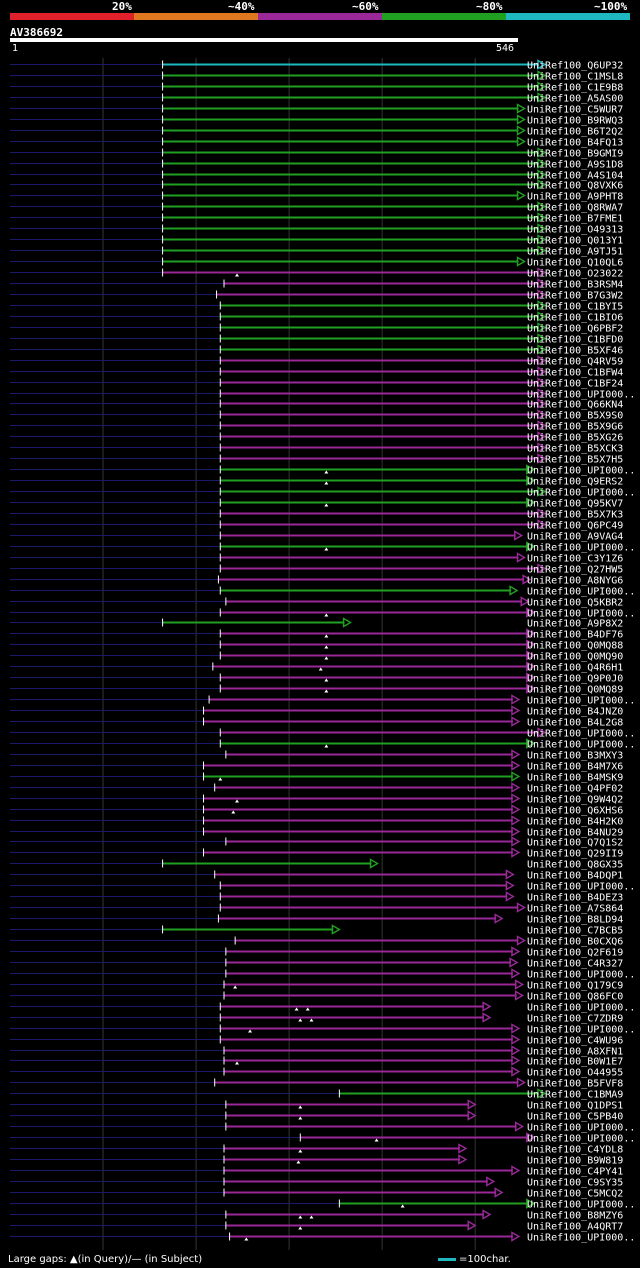 The height and width of the screenshot is (1268, 640). What do you see at coordinates (575, 219) in the screenshot?
I see `hit-label: UniRef100_B7FME1` at bounding box center [575, 219].